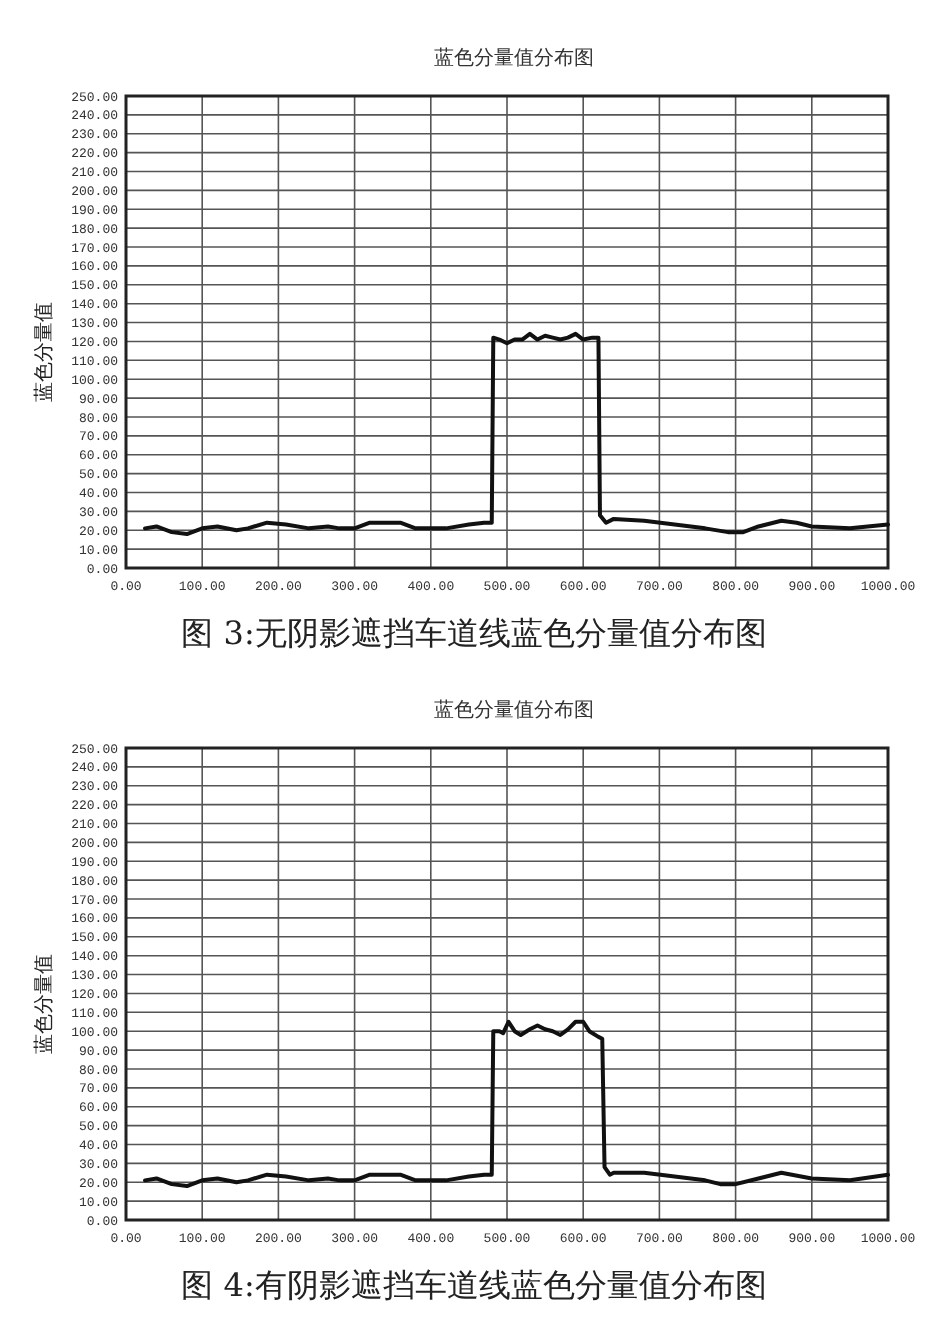 This screenshot has height=1344, width=948. Describe the element at coordinates (474, 1285) in the screenshot. I see `caption: 图 4:有阴影遮挡车道线蓝色分量值分布图` at that location.